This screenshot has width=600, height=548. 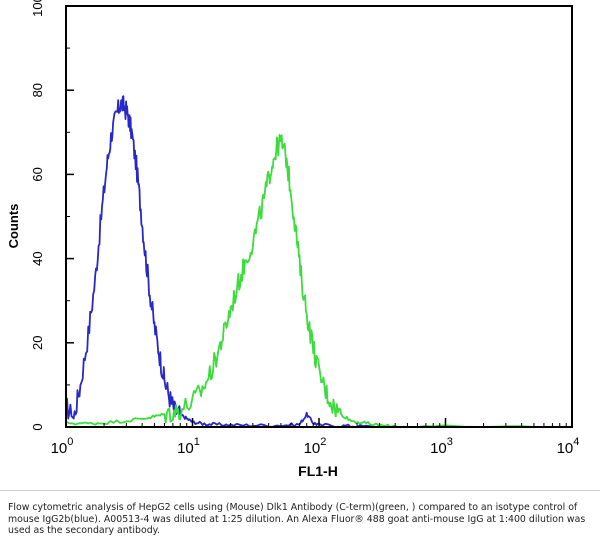 I want to click on y-tick-label: 0, so click(x=37, y=426).